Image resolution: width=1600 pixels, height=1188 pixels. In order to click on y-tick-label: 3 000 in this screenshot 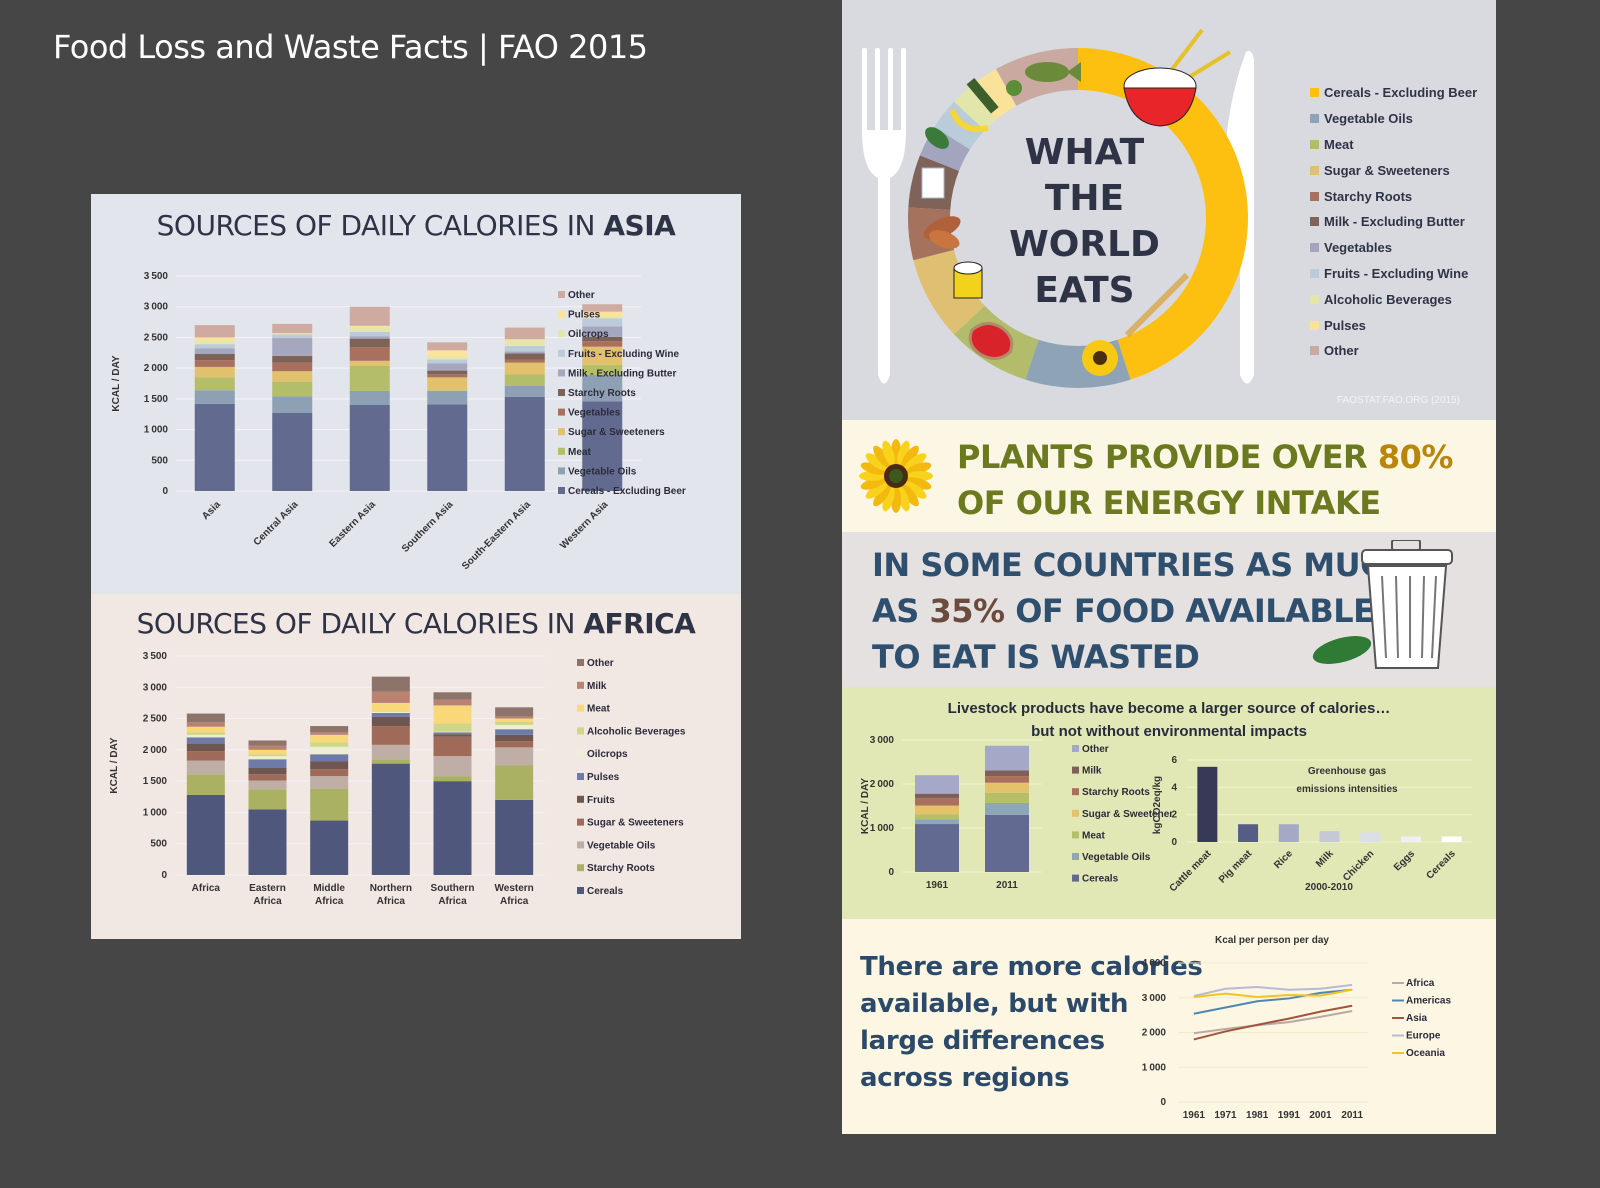, I will do `click(156, 307)`.